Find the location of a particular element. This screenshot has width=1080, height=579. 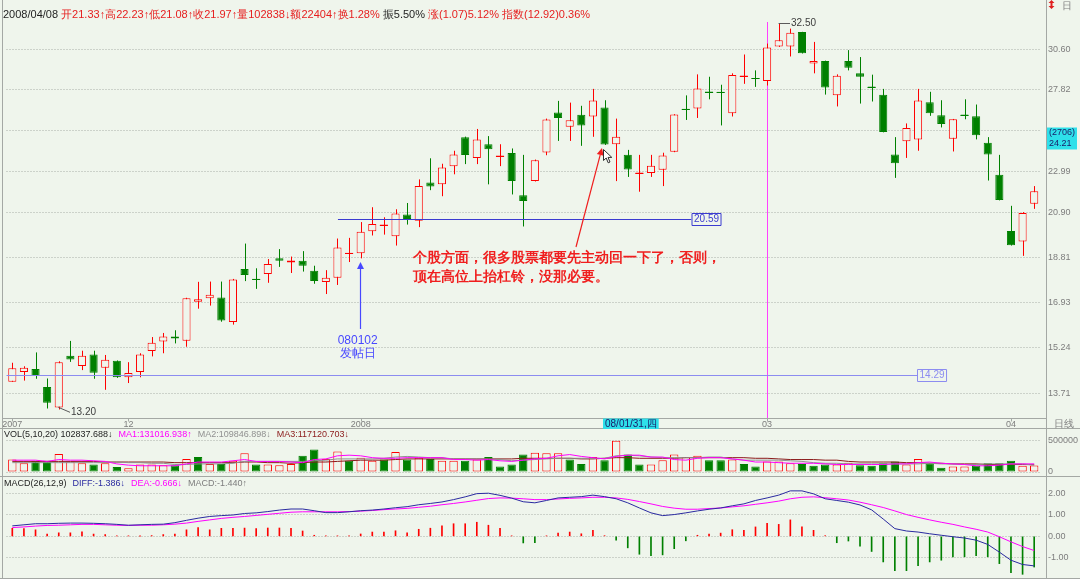

y-tick-label: 13.71 is located at coordinates (1059, 392).